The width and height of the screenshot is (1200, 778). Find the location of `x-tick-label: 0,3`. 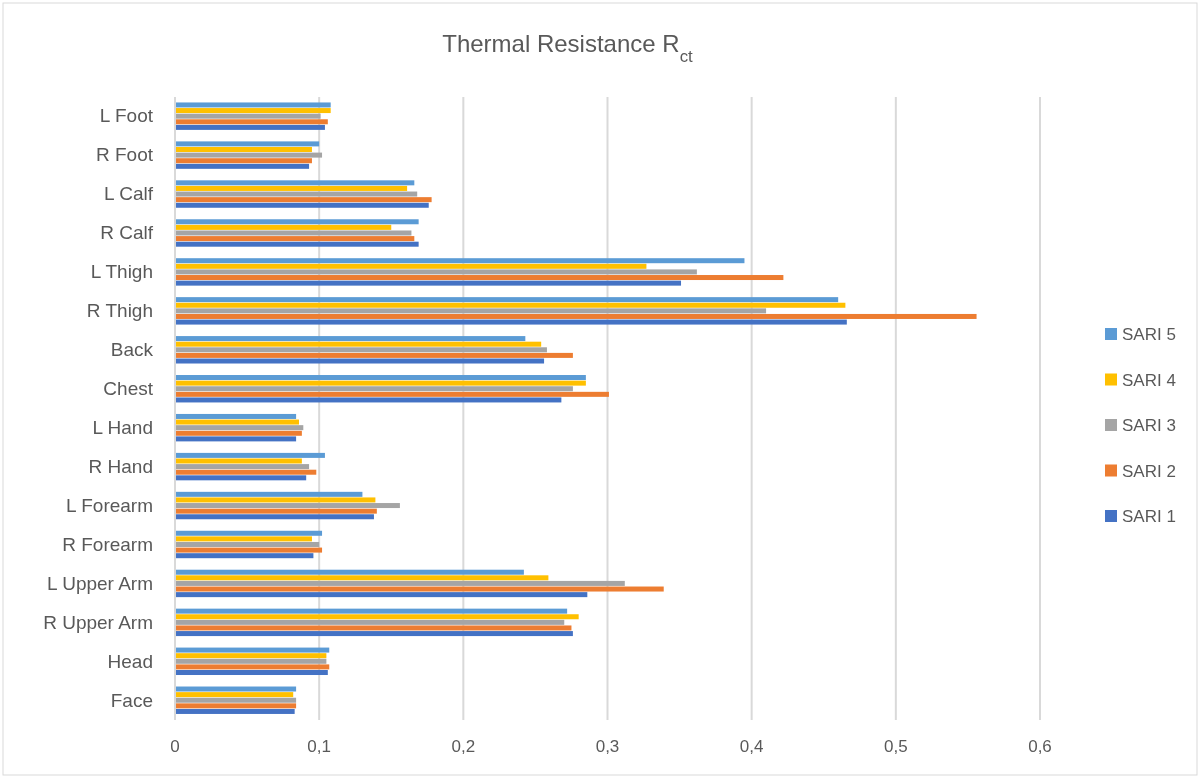

x-tick-label: 0,3 is located at coordinates (607, 746).